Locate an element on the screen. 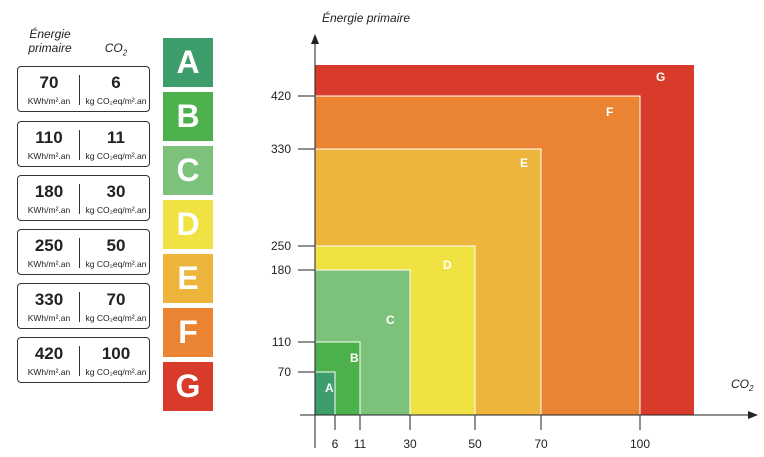 Image resolution: width=764 pixels, height=457 pixels. co2-cell: 50 kg CO₂eq/m².an is located at coordinates (116, 252).